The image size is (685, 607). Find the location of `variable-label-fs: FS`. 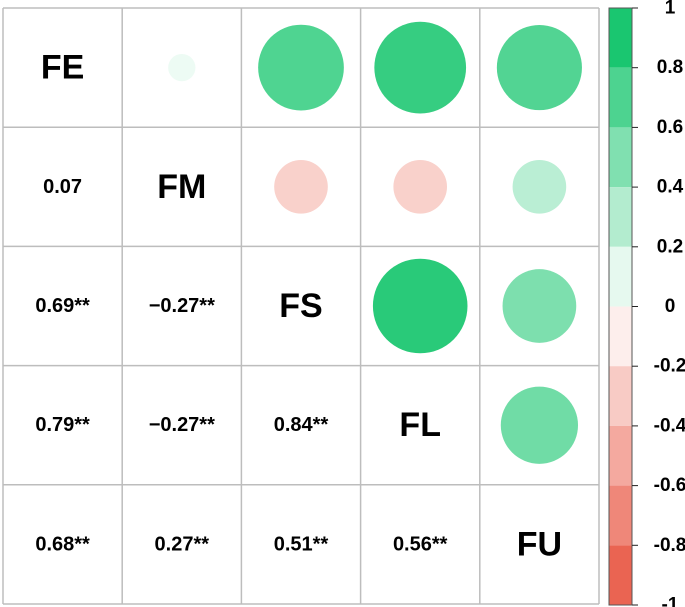

variable-label-fs: FS is located at coordinates (300, 306).